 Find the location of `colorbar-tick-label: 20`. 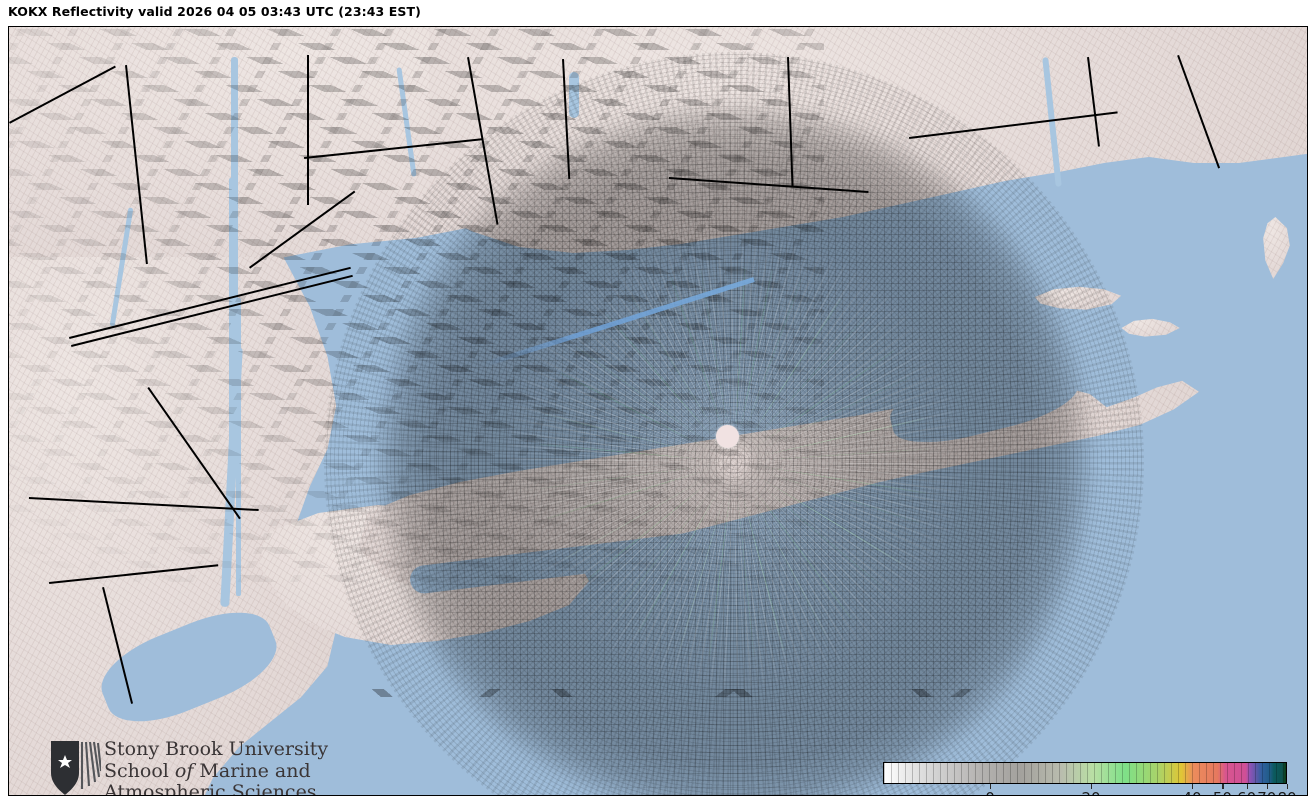

colorbar-tick-label: 20 is located at coordinates (1091, 792).